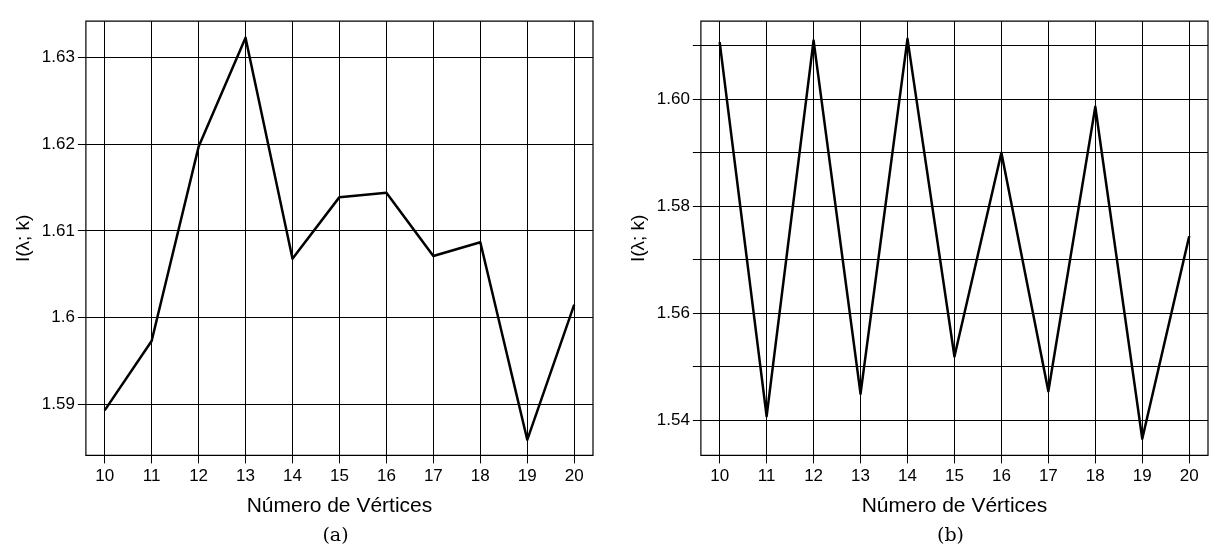 The image size is (1219, 559). I want to click on text: (b), so click(950, 534).